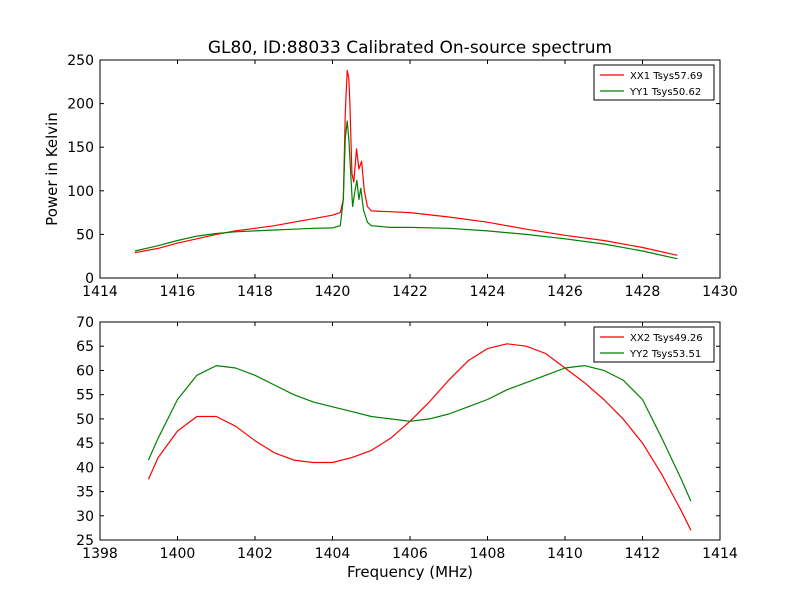 This screenshot has width=800, height=600. I want to click on legend-entry: XX1 Tsys57.69, so click(666, 76).